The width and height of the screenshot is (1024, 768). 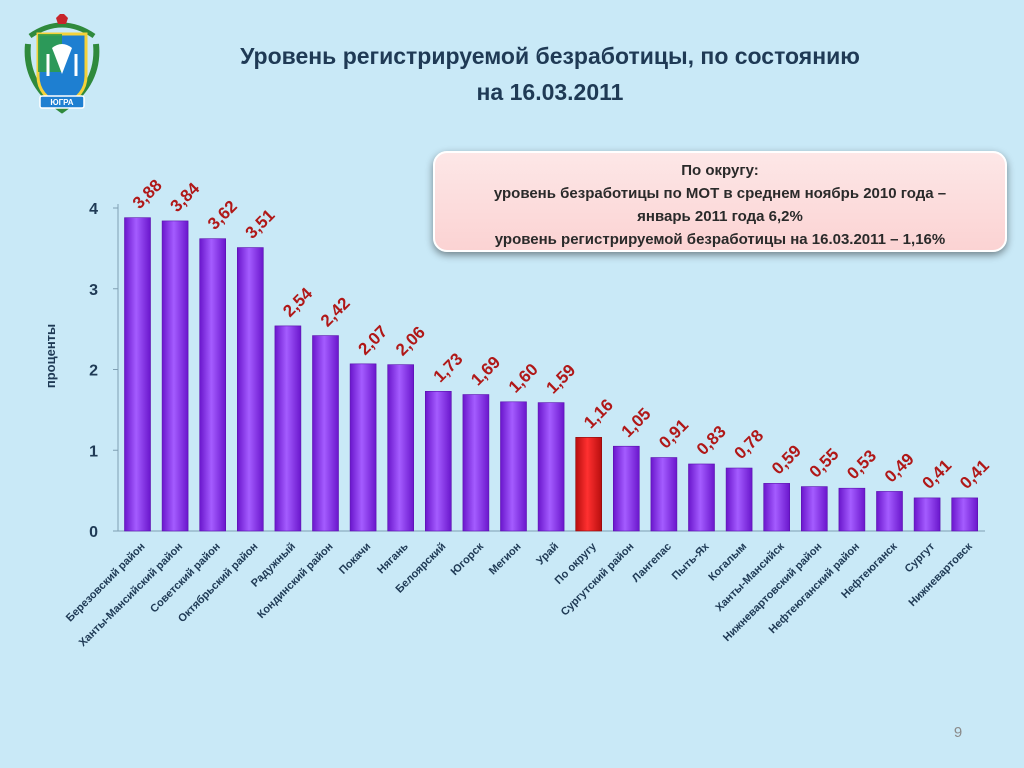 I want to click on value-label: 0,49, so click(x=899, y=467).